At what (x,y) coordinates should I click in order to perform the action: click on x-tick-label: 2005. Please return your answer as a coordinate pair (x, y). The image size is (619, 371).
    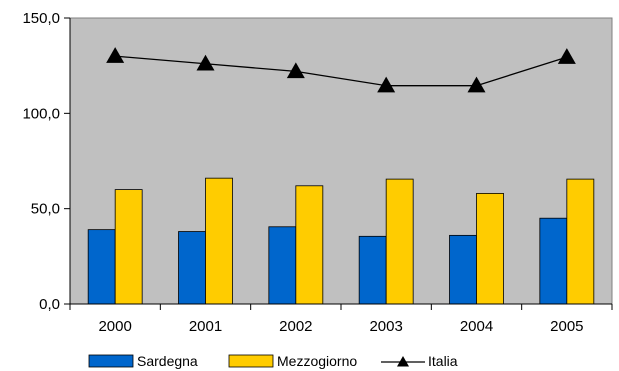
    Looking at the image, I should click on (566, 326).